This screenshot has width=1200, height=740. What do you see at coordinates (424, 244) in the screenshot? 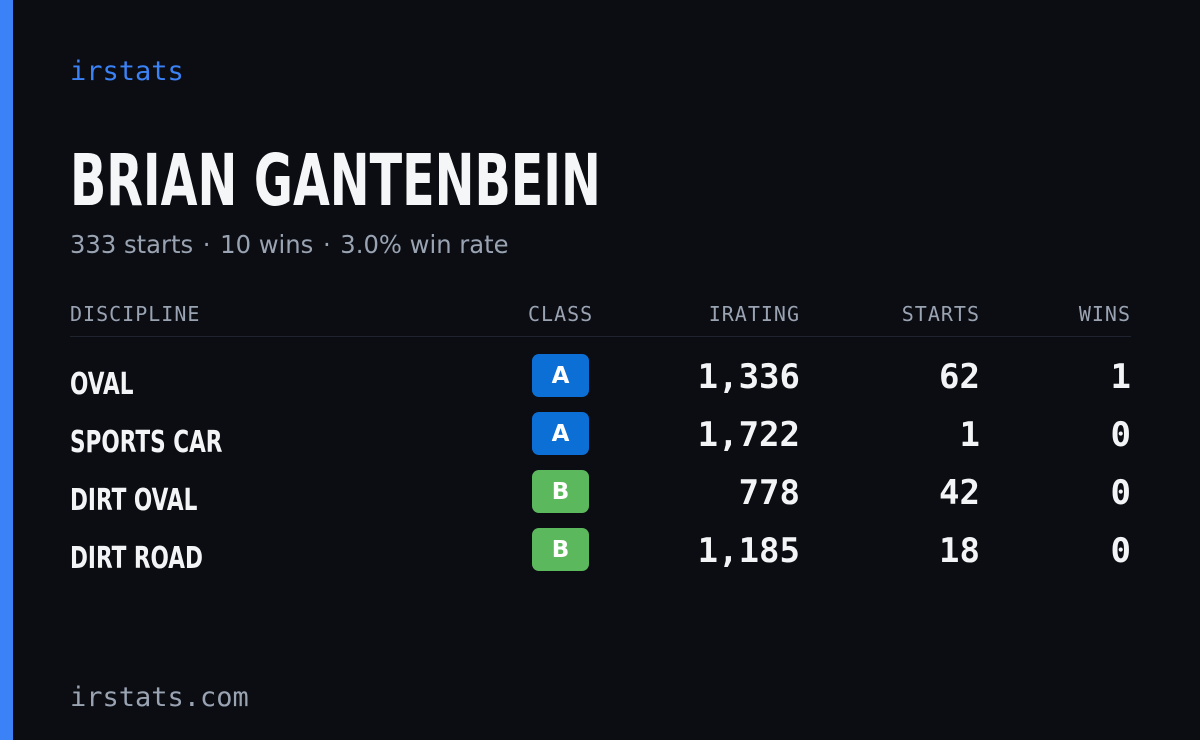
I see `win-rate-summary: 3.0% win rate` at bounding box center [424, 244].